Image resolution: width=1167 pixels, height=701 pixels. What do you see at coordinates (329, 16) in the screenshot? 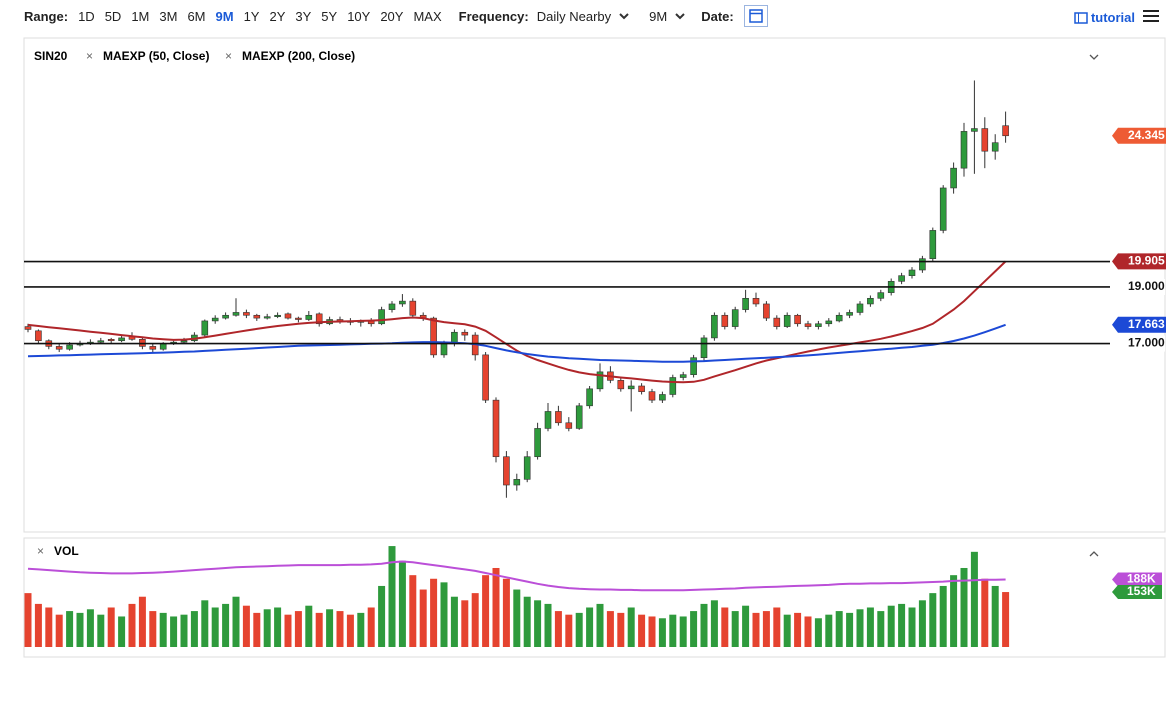
I see `range-button: 5Y` at bounding box center [329, 16].